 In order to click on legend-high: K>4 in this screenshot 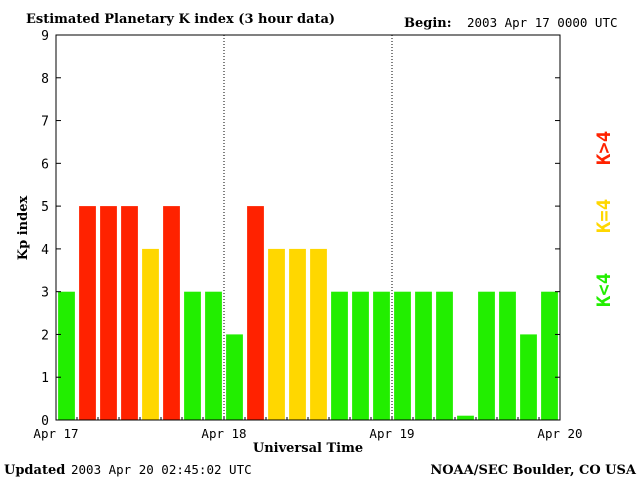, I will do `click(604, 148)`.